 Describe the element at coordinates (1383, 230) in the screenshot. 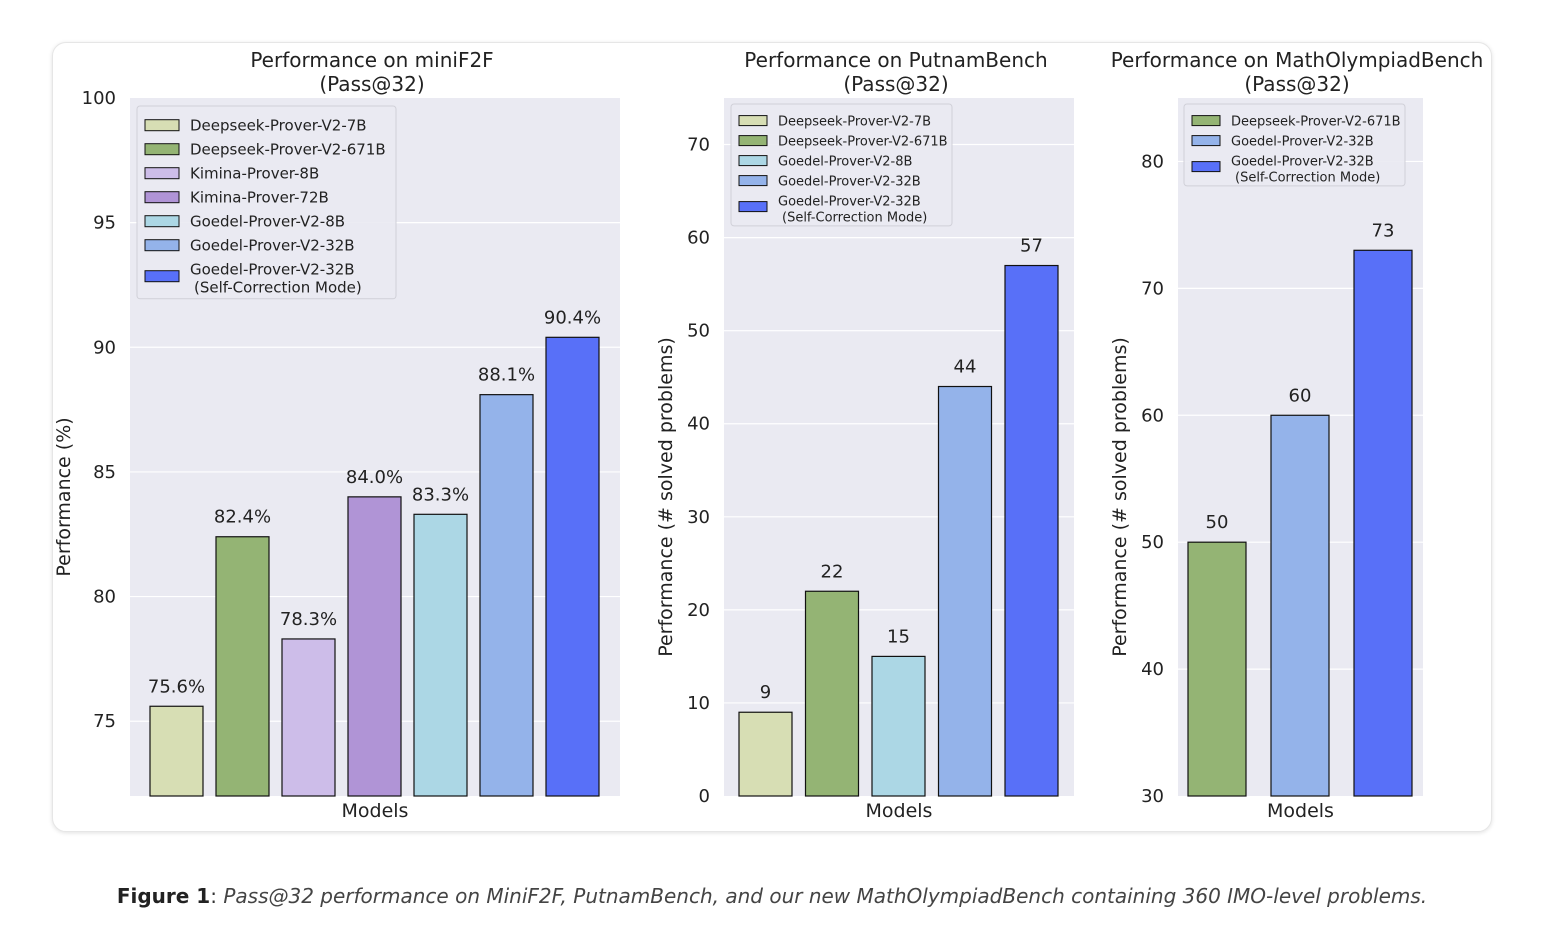

I see `chart-3-data-label: 73` at that location.